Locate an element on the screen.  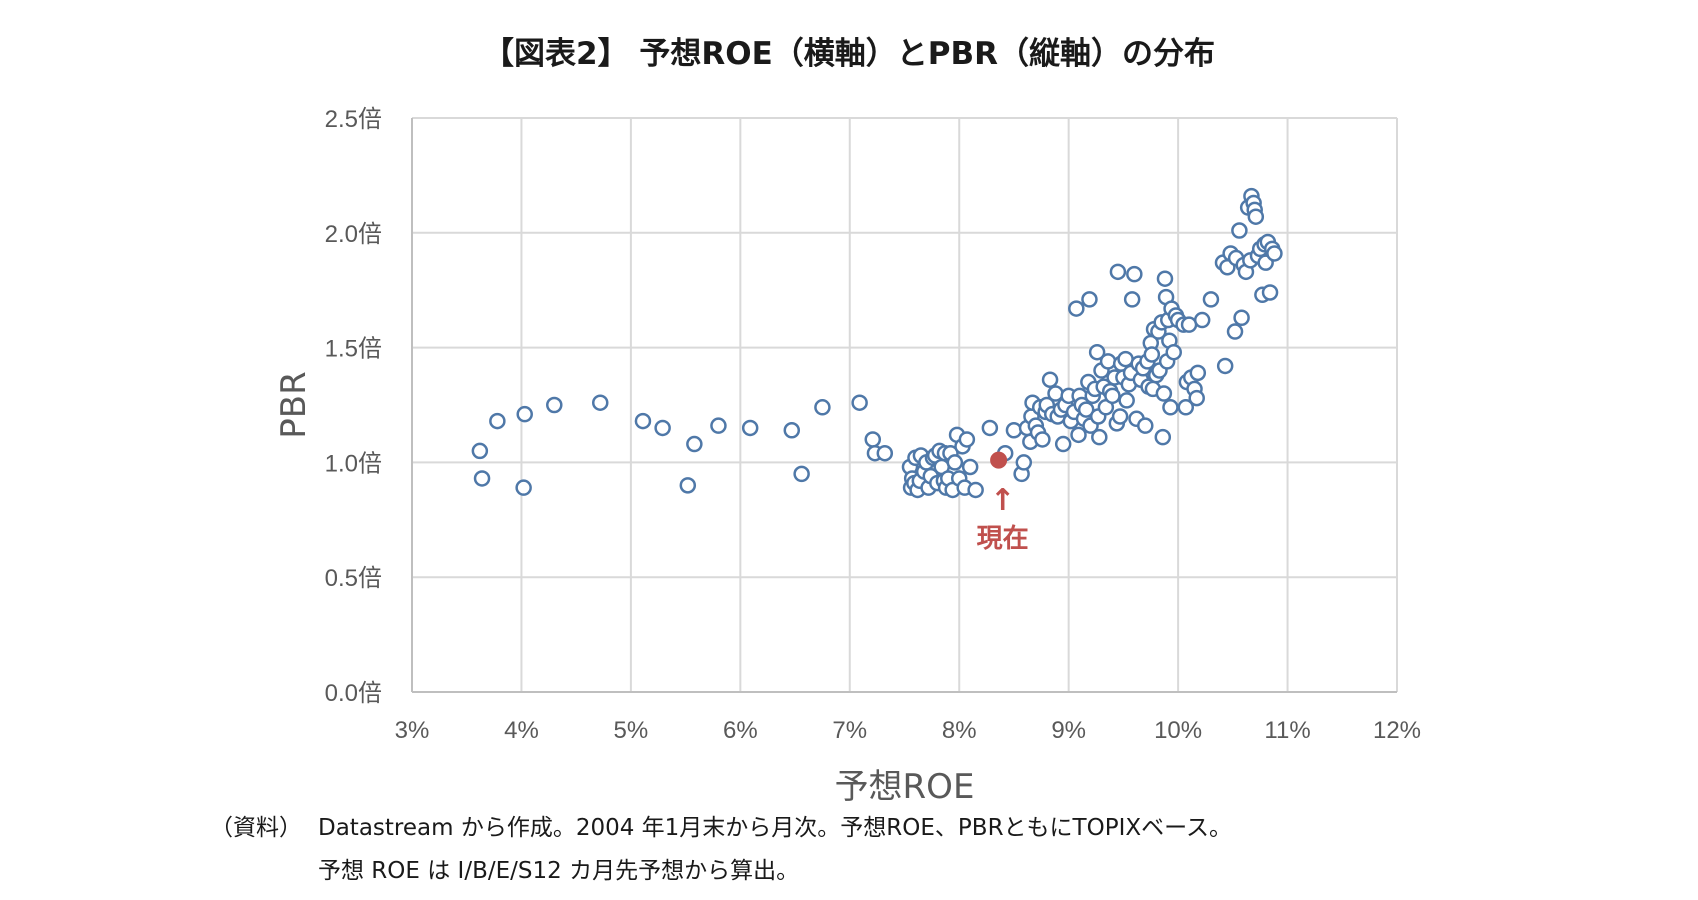
y-tick-label: 0.0倍 is located at coordinates (353, 693).